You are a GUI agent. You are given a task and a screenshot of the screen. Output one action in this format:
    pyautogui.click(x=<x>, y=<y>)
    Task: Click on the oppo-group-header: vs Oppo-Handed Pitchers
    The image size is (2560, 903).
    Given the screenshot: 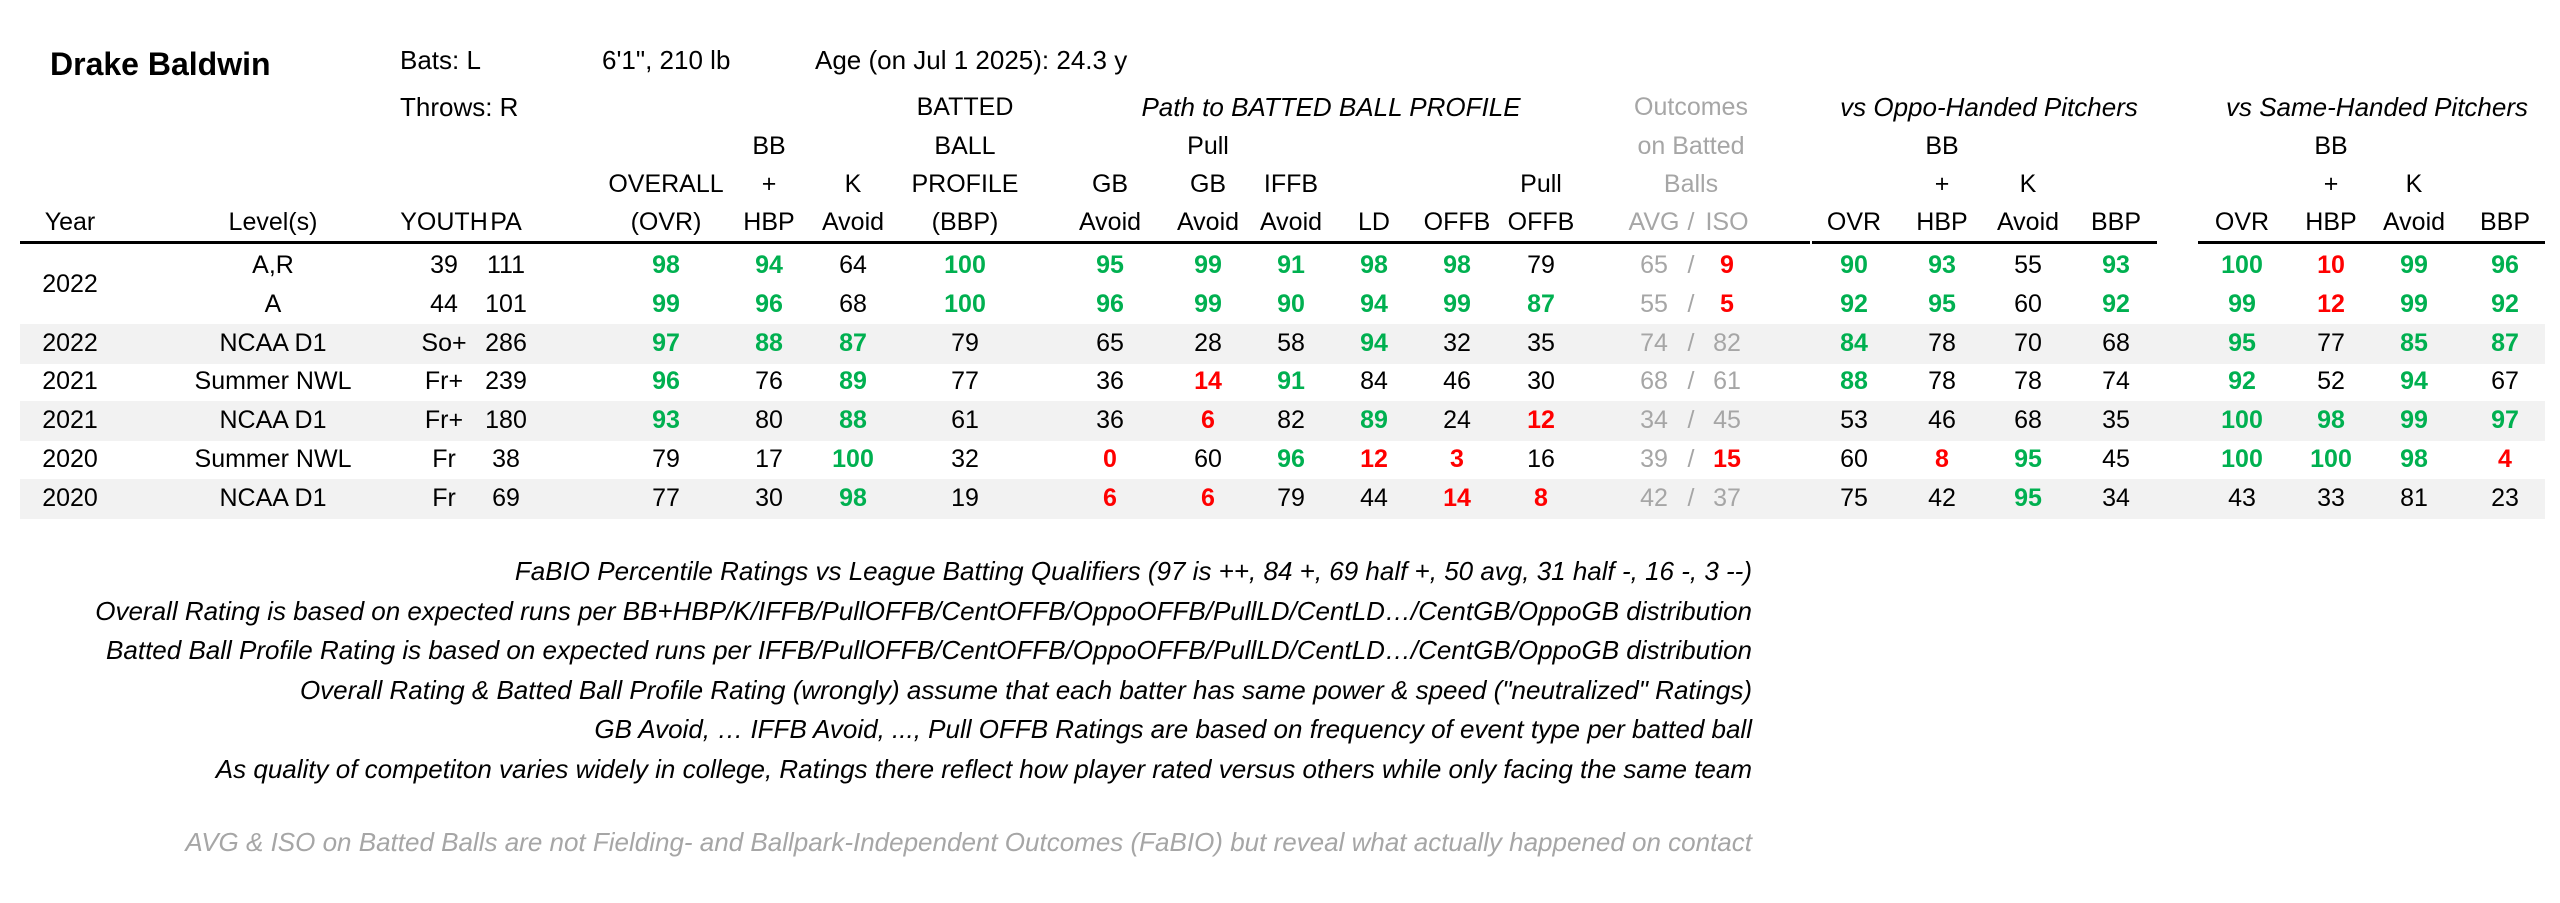 What is the action you would take?
    pyautogui.click(x=1989, y=107)
    